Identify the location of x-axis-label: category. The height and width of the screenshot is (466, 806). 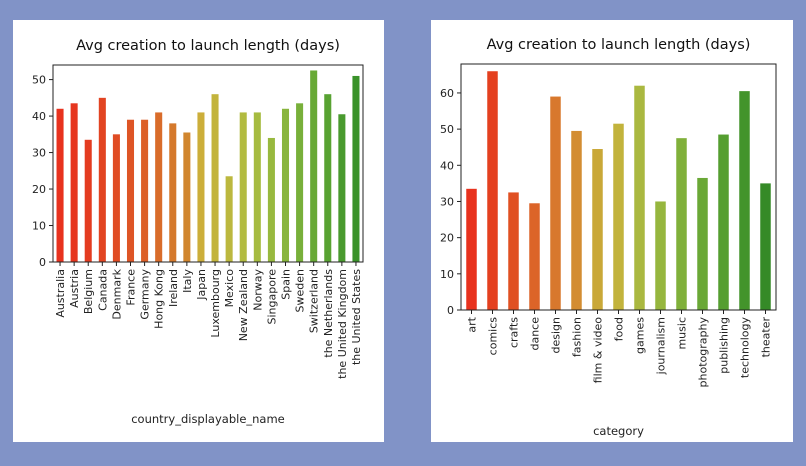
(618, 431).